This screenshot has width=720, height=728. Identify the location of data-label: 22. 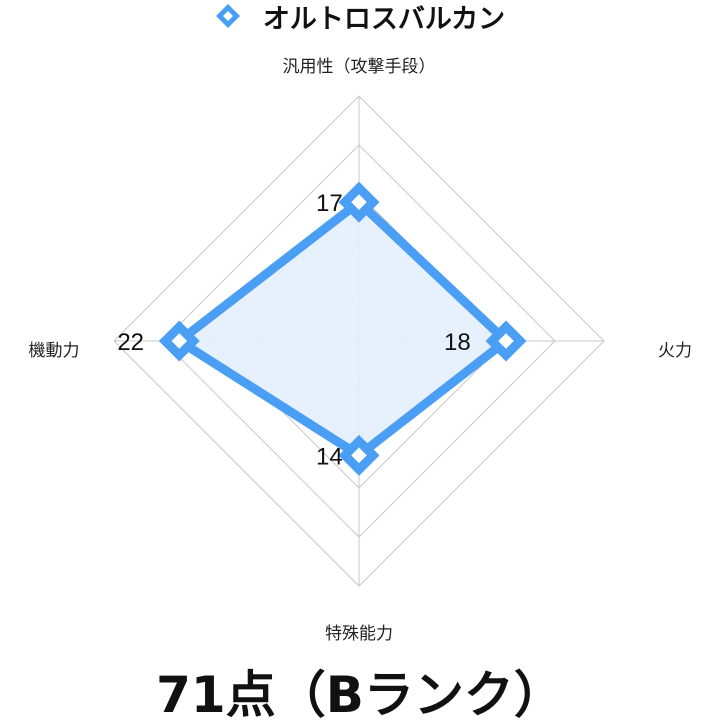
(130, 342).